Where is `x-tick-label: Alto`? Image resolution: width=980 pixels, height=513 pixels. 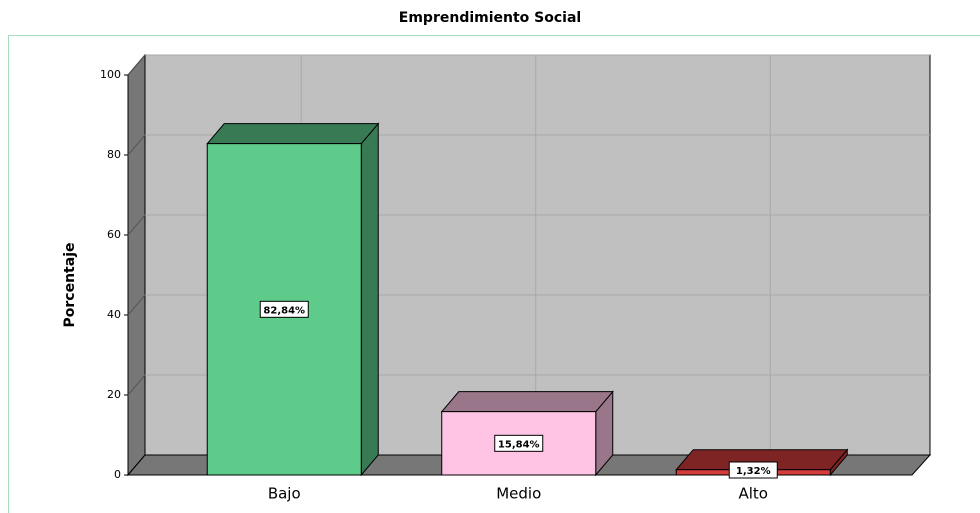
x-tick-label: Alto is located at coordinates (754, 494).